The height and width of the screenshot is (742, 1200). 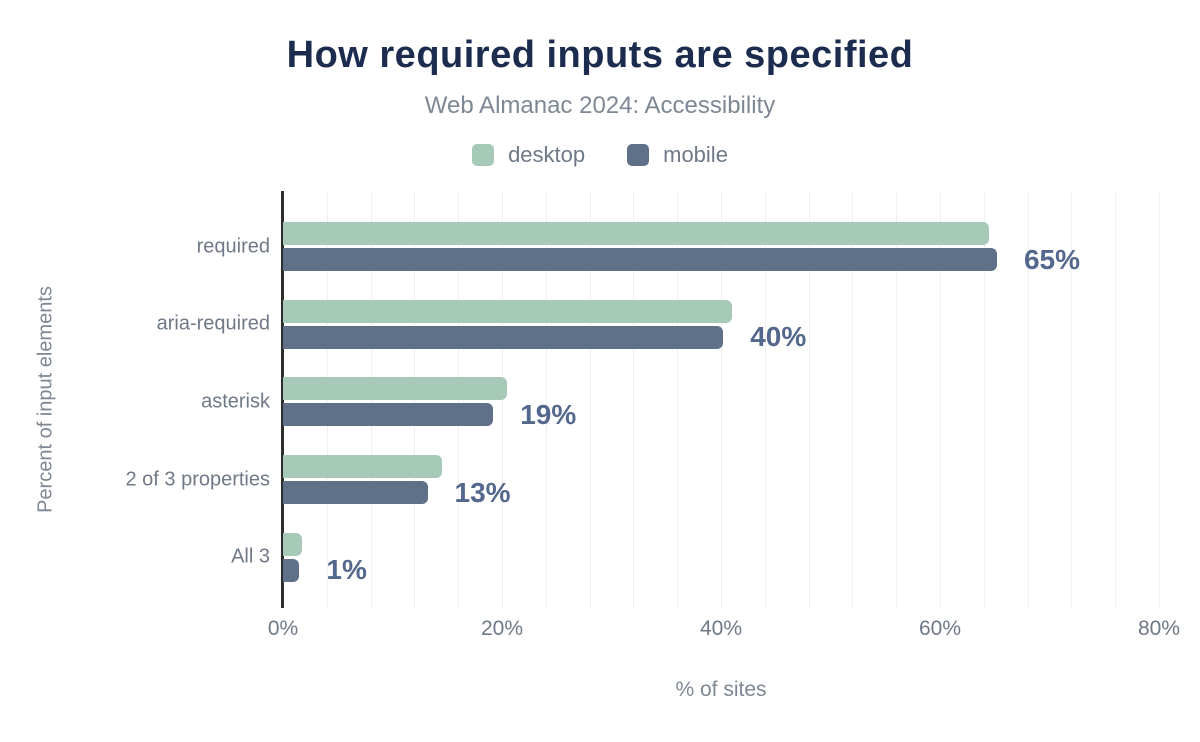 I want to click on bar-desktop-aria-required, so click(x=507, y=311).